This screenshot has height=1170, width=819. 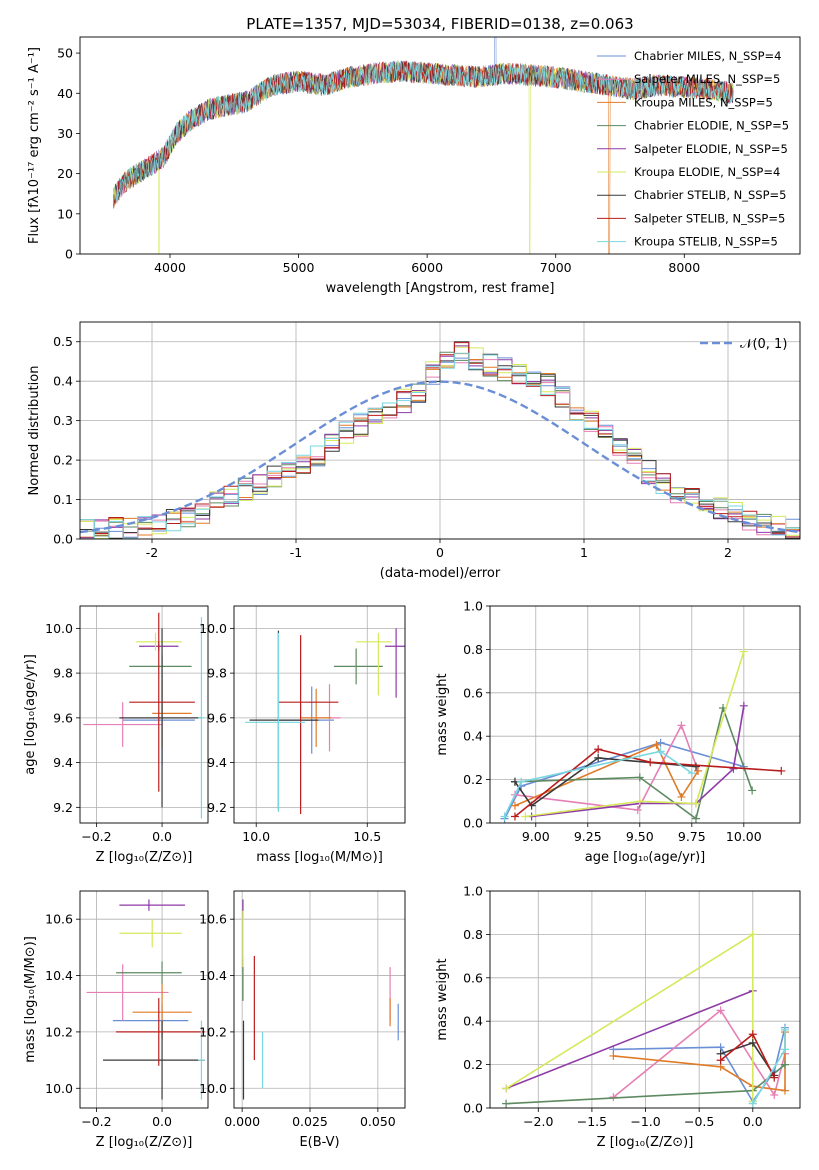 What do you see at coordinates (440, 457) in the screenshot?
I see `normal-curve` at bounding box center [440, 457].